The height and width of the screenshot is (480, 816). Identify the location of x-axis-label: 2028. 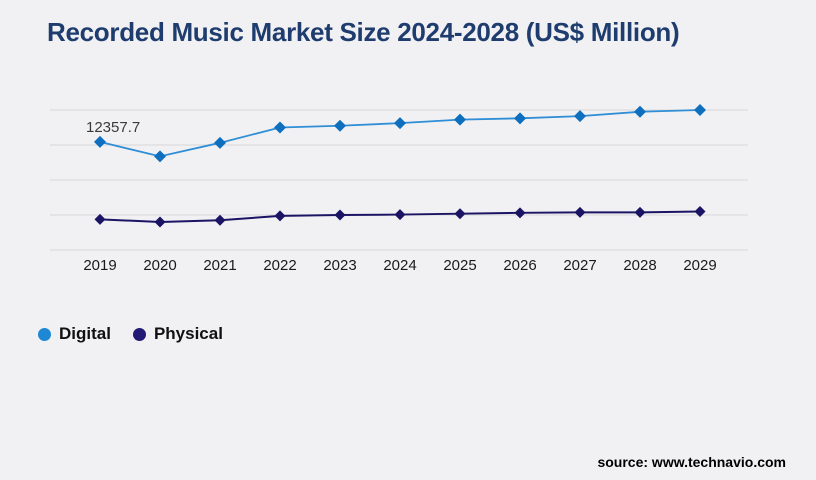
(640, 265).